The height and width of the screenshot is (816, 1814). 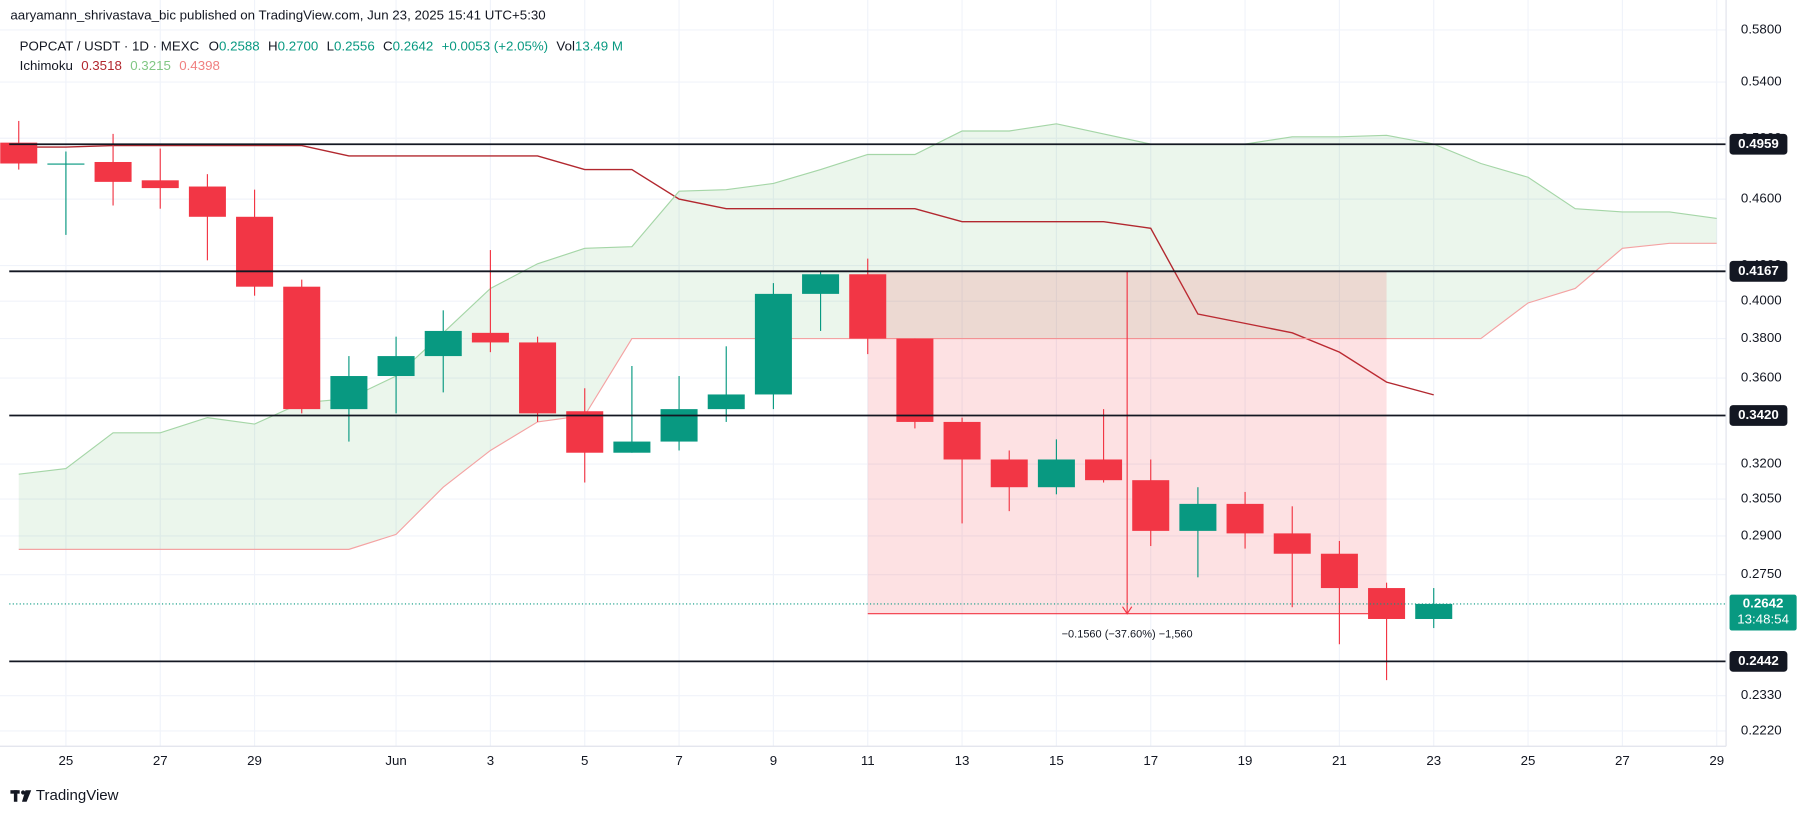 What do you see at coordinates (962, 760) in the screenshot?
I see `x-tick-label: 13` at bounding box center [962, 760].